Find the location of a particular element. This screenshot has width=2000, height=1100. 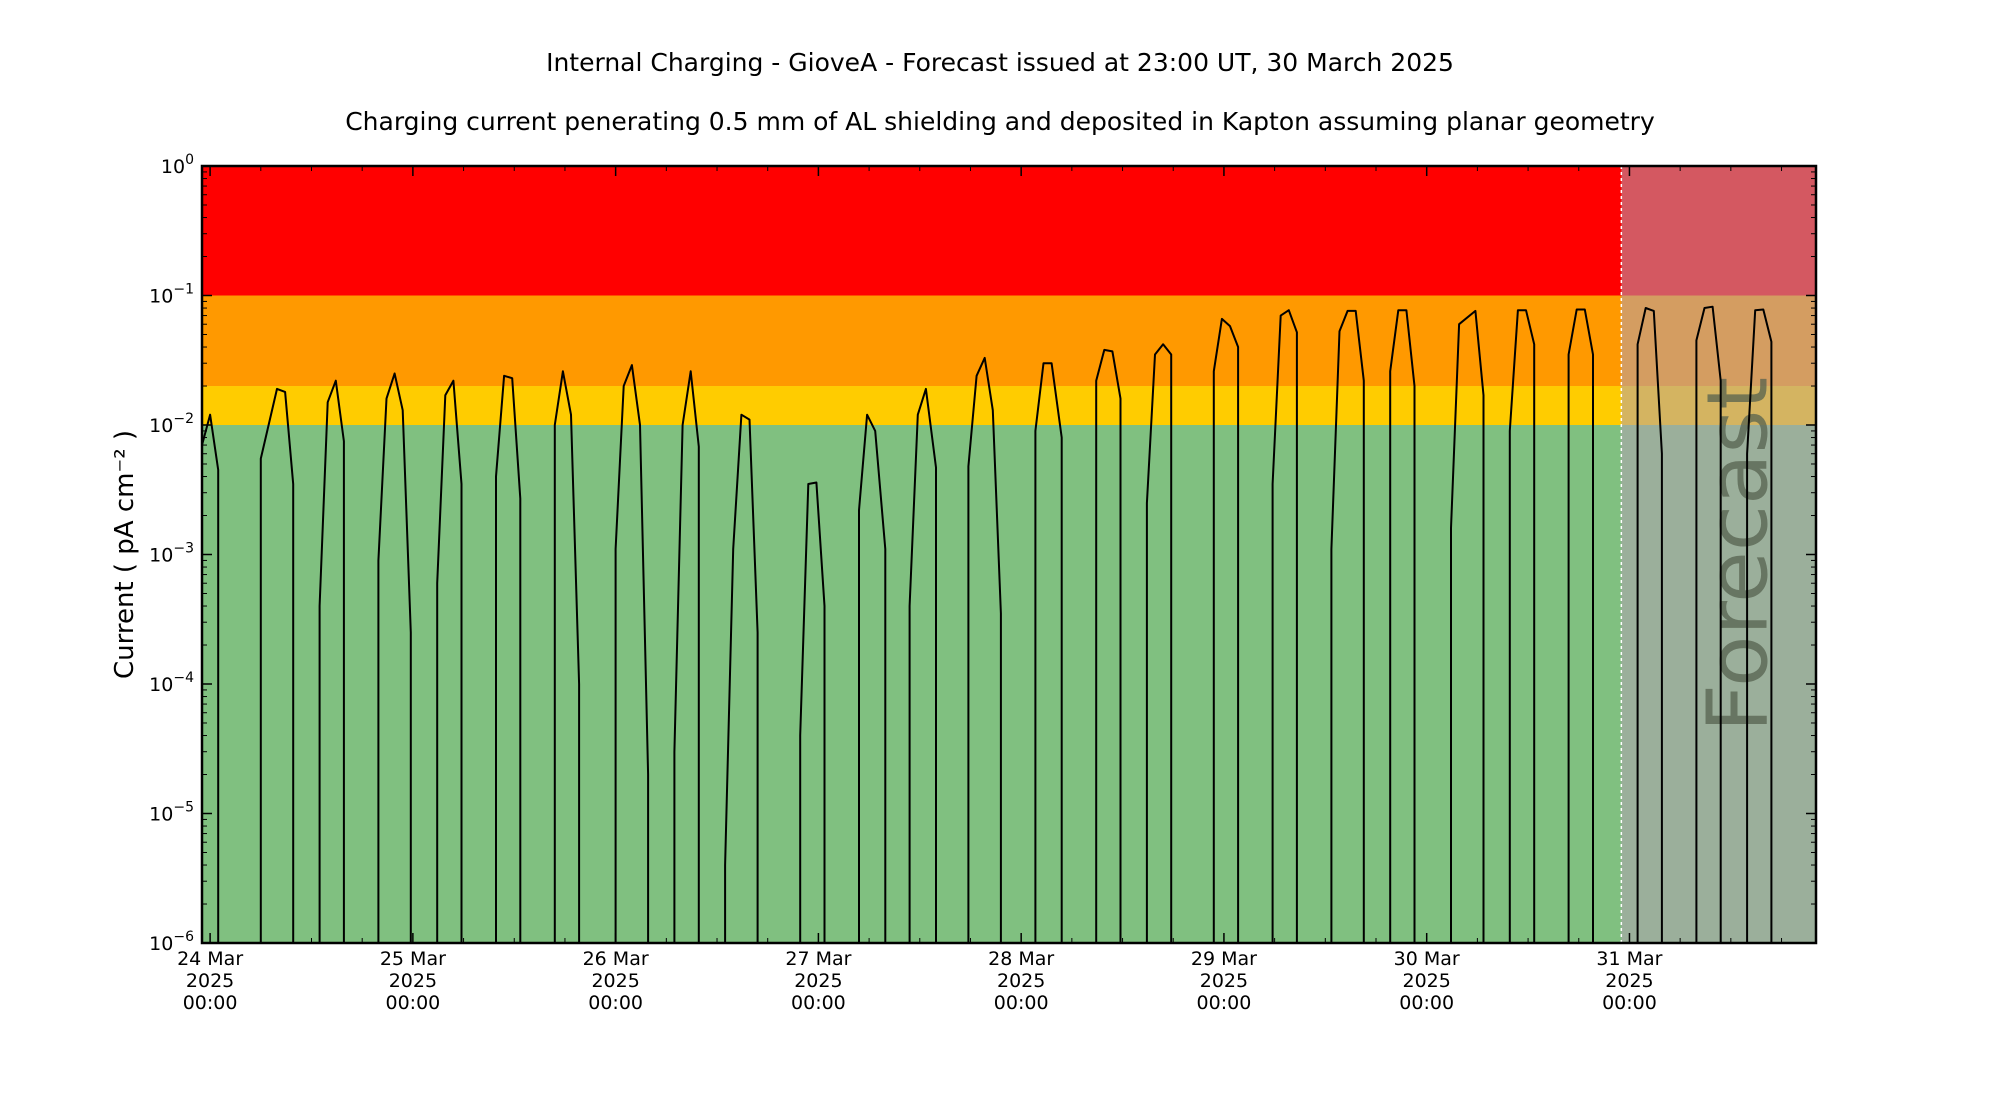

y-tick-label: 10⁻¹ is located at coordinates (171, 295).